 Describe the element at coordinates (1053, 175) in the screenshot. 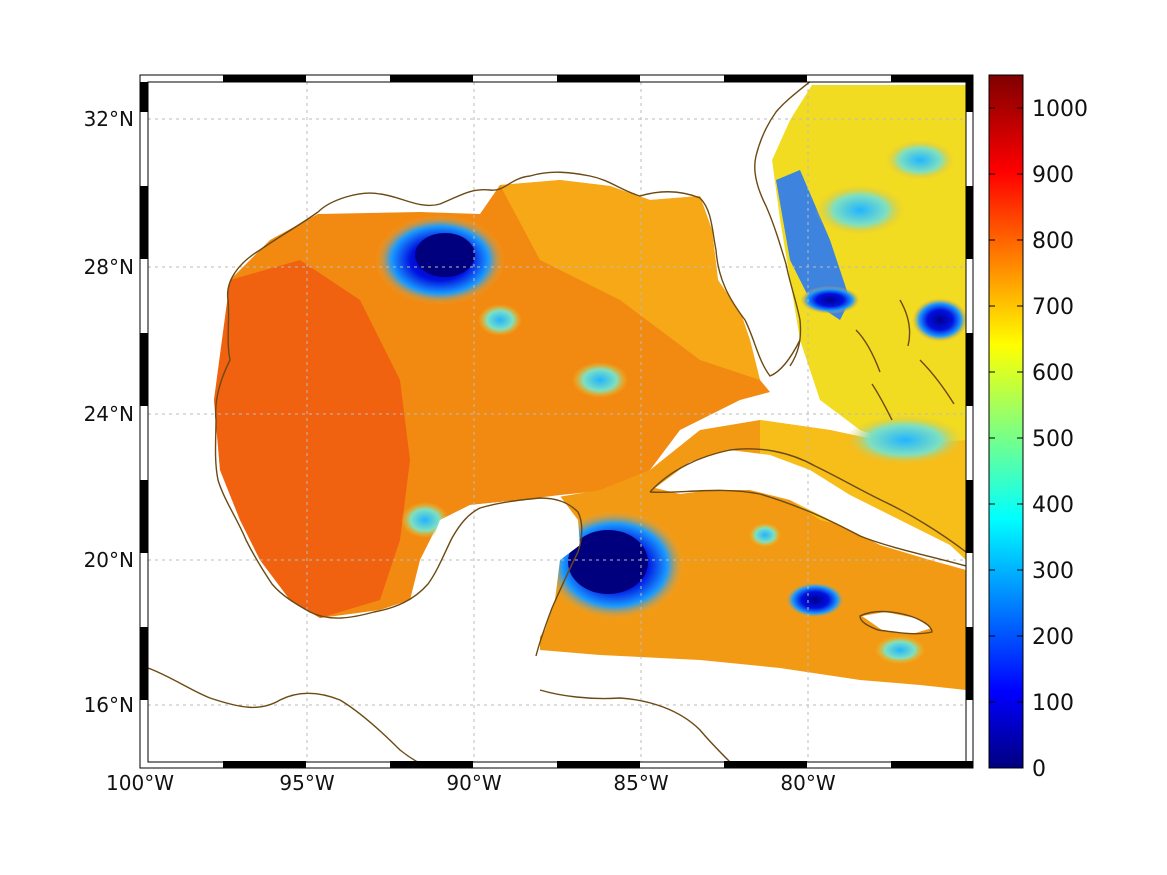

I see `colorbar-tick-label: 900` at that location.